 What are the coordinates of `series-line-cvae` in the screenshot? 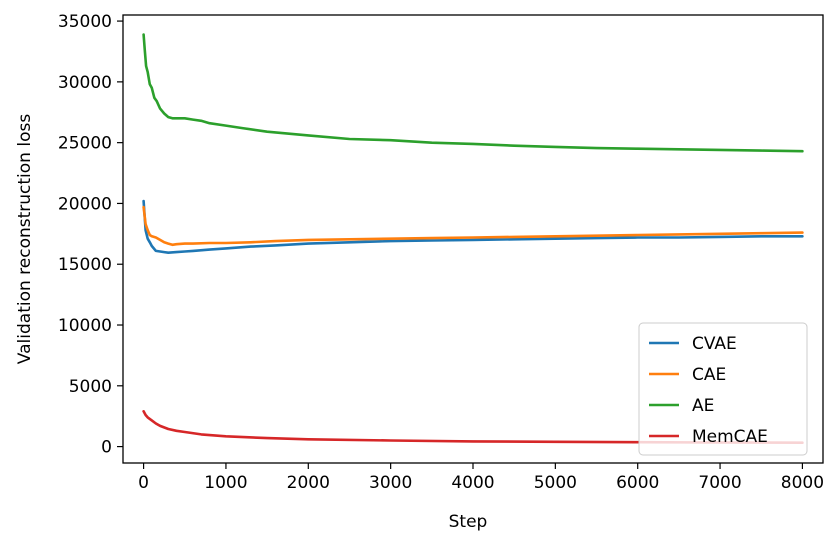 It's located at (473, 226).